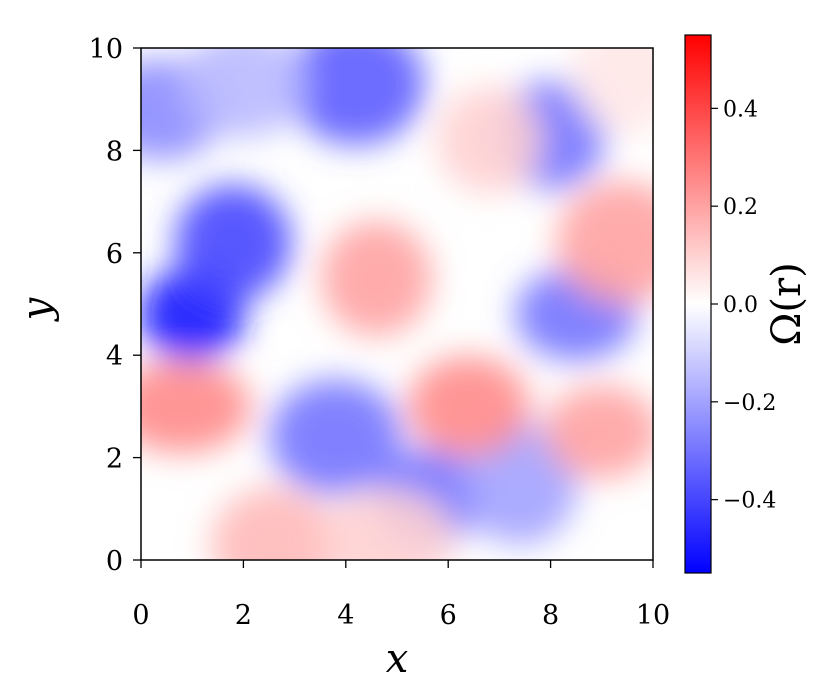 This screenshot has width=830, height=692. I want to click on x-axis: 0 2 4 6 8 10, so click(401, 595).